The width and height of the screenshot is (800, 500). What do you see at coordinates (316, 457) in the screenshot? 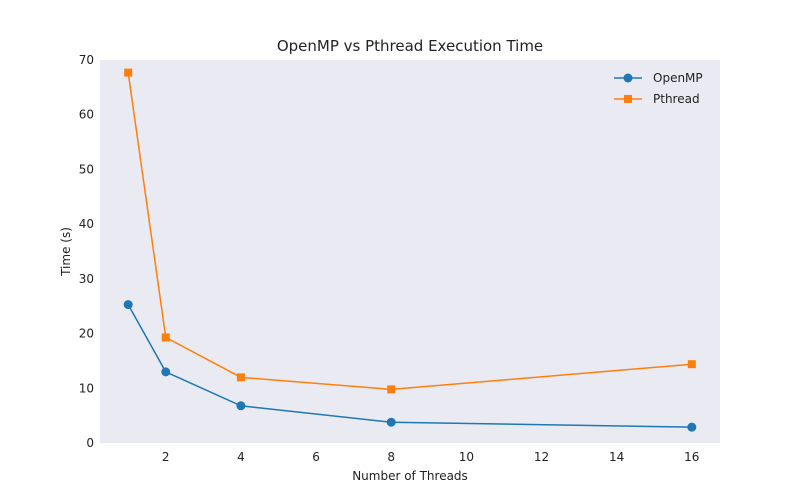
I see `x-tick-label: 6` at bounding box center [316, 457].